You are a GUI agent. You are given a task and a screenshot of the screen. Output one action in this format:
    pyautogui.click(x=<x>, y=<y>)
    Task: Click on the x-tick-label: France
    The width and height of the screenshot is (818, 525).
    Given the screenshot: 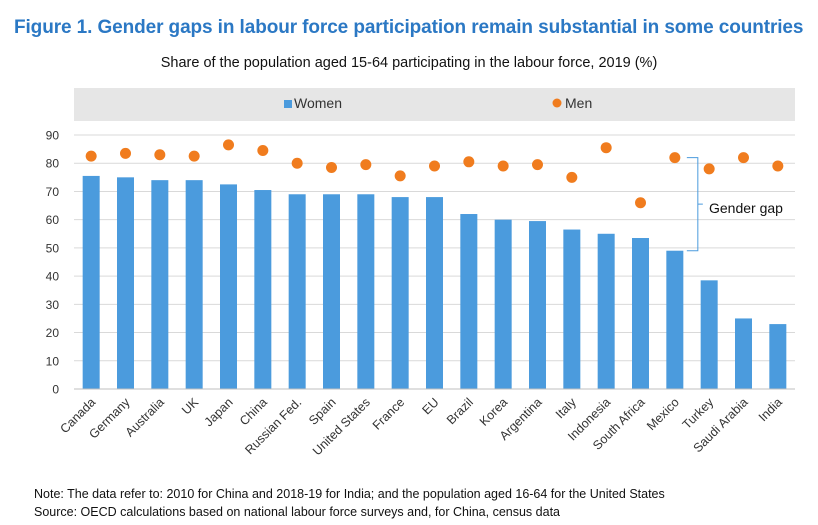 What is the action you would take?
    pyautogui.click(x=388, y=413)
    